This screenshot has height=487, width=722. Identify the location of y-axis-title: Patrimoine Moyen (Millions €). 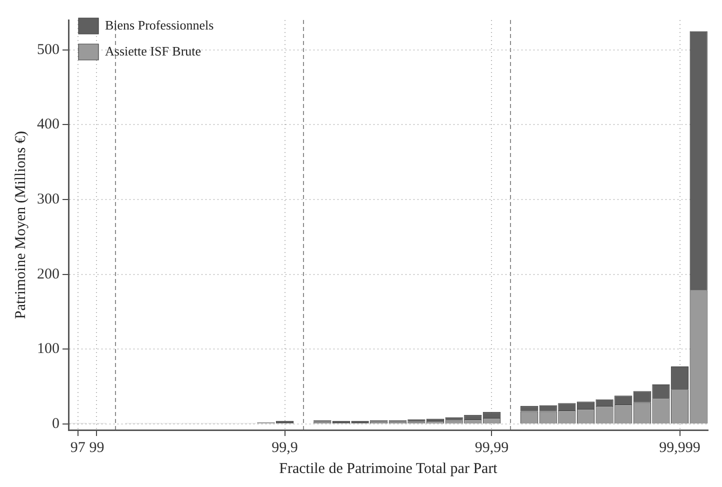
(20, 225).